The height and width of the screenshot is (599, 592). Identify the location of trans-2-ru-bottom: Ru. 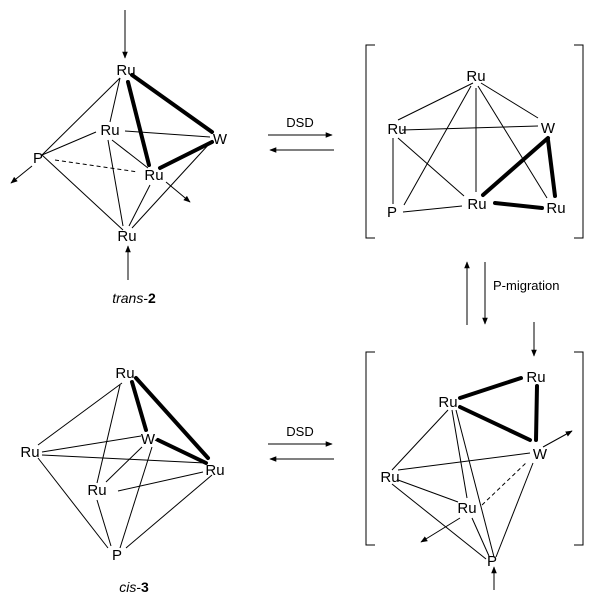
(126, 236).